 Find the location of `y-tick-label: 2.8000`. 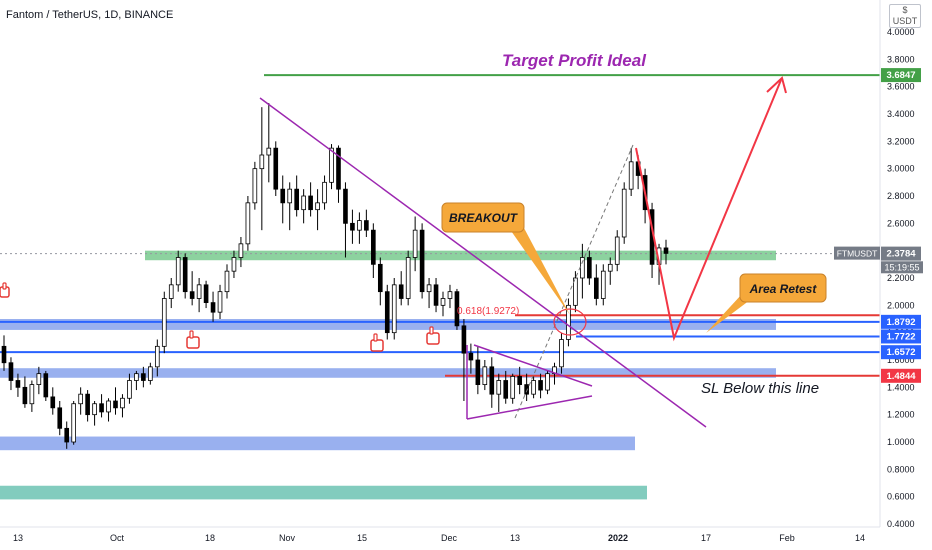

y-tick-label: 2.8000 is located at coordinates (901, 196).